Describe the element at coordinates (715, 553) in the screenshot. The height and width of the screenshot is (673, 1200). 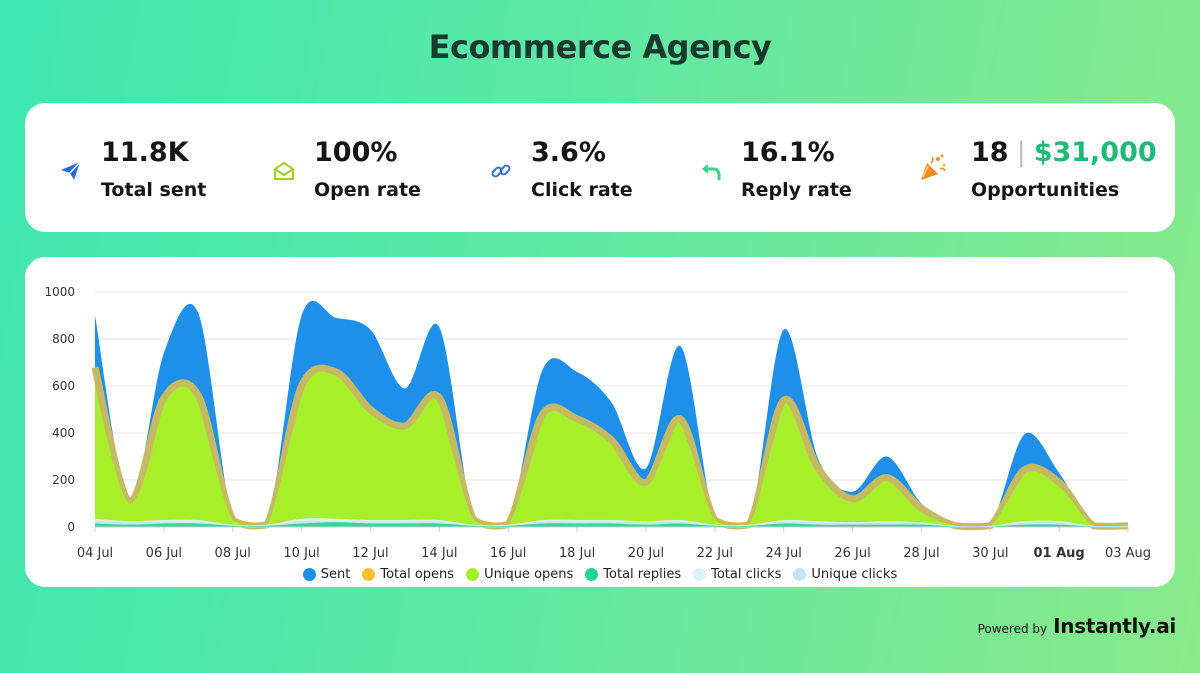
I see `x-tick-label: 22 Jul` at that location.